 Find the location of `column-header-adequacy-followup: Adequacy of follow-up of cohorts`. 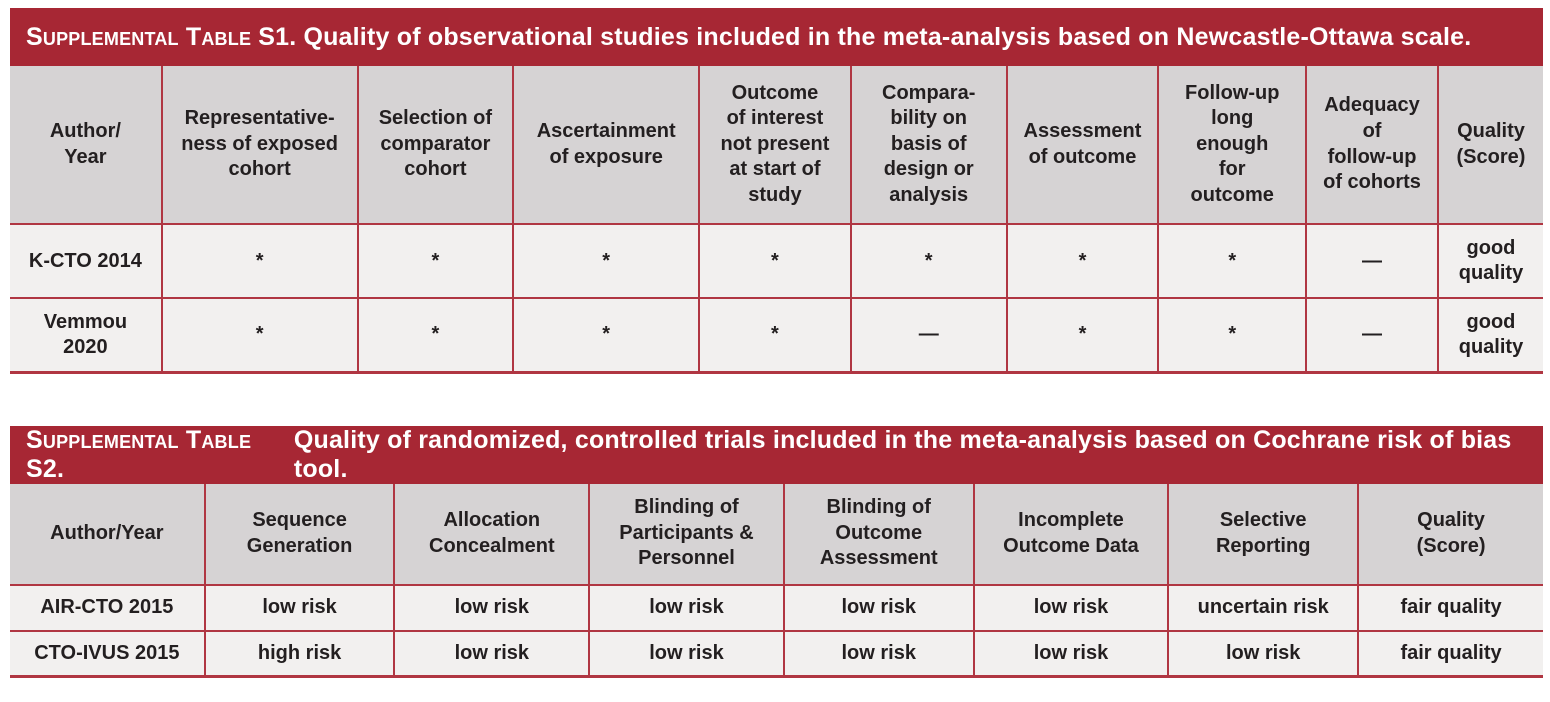

column-header-adequacy-followup: Adequacy of follow-up of cohorts is located at coordinates (1371, 145).